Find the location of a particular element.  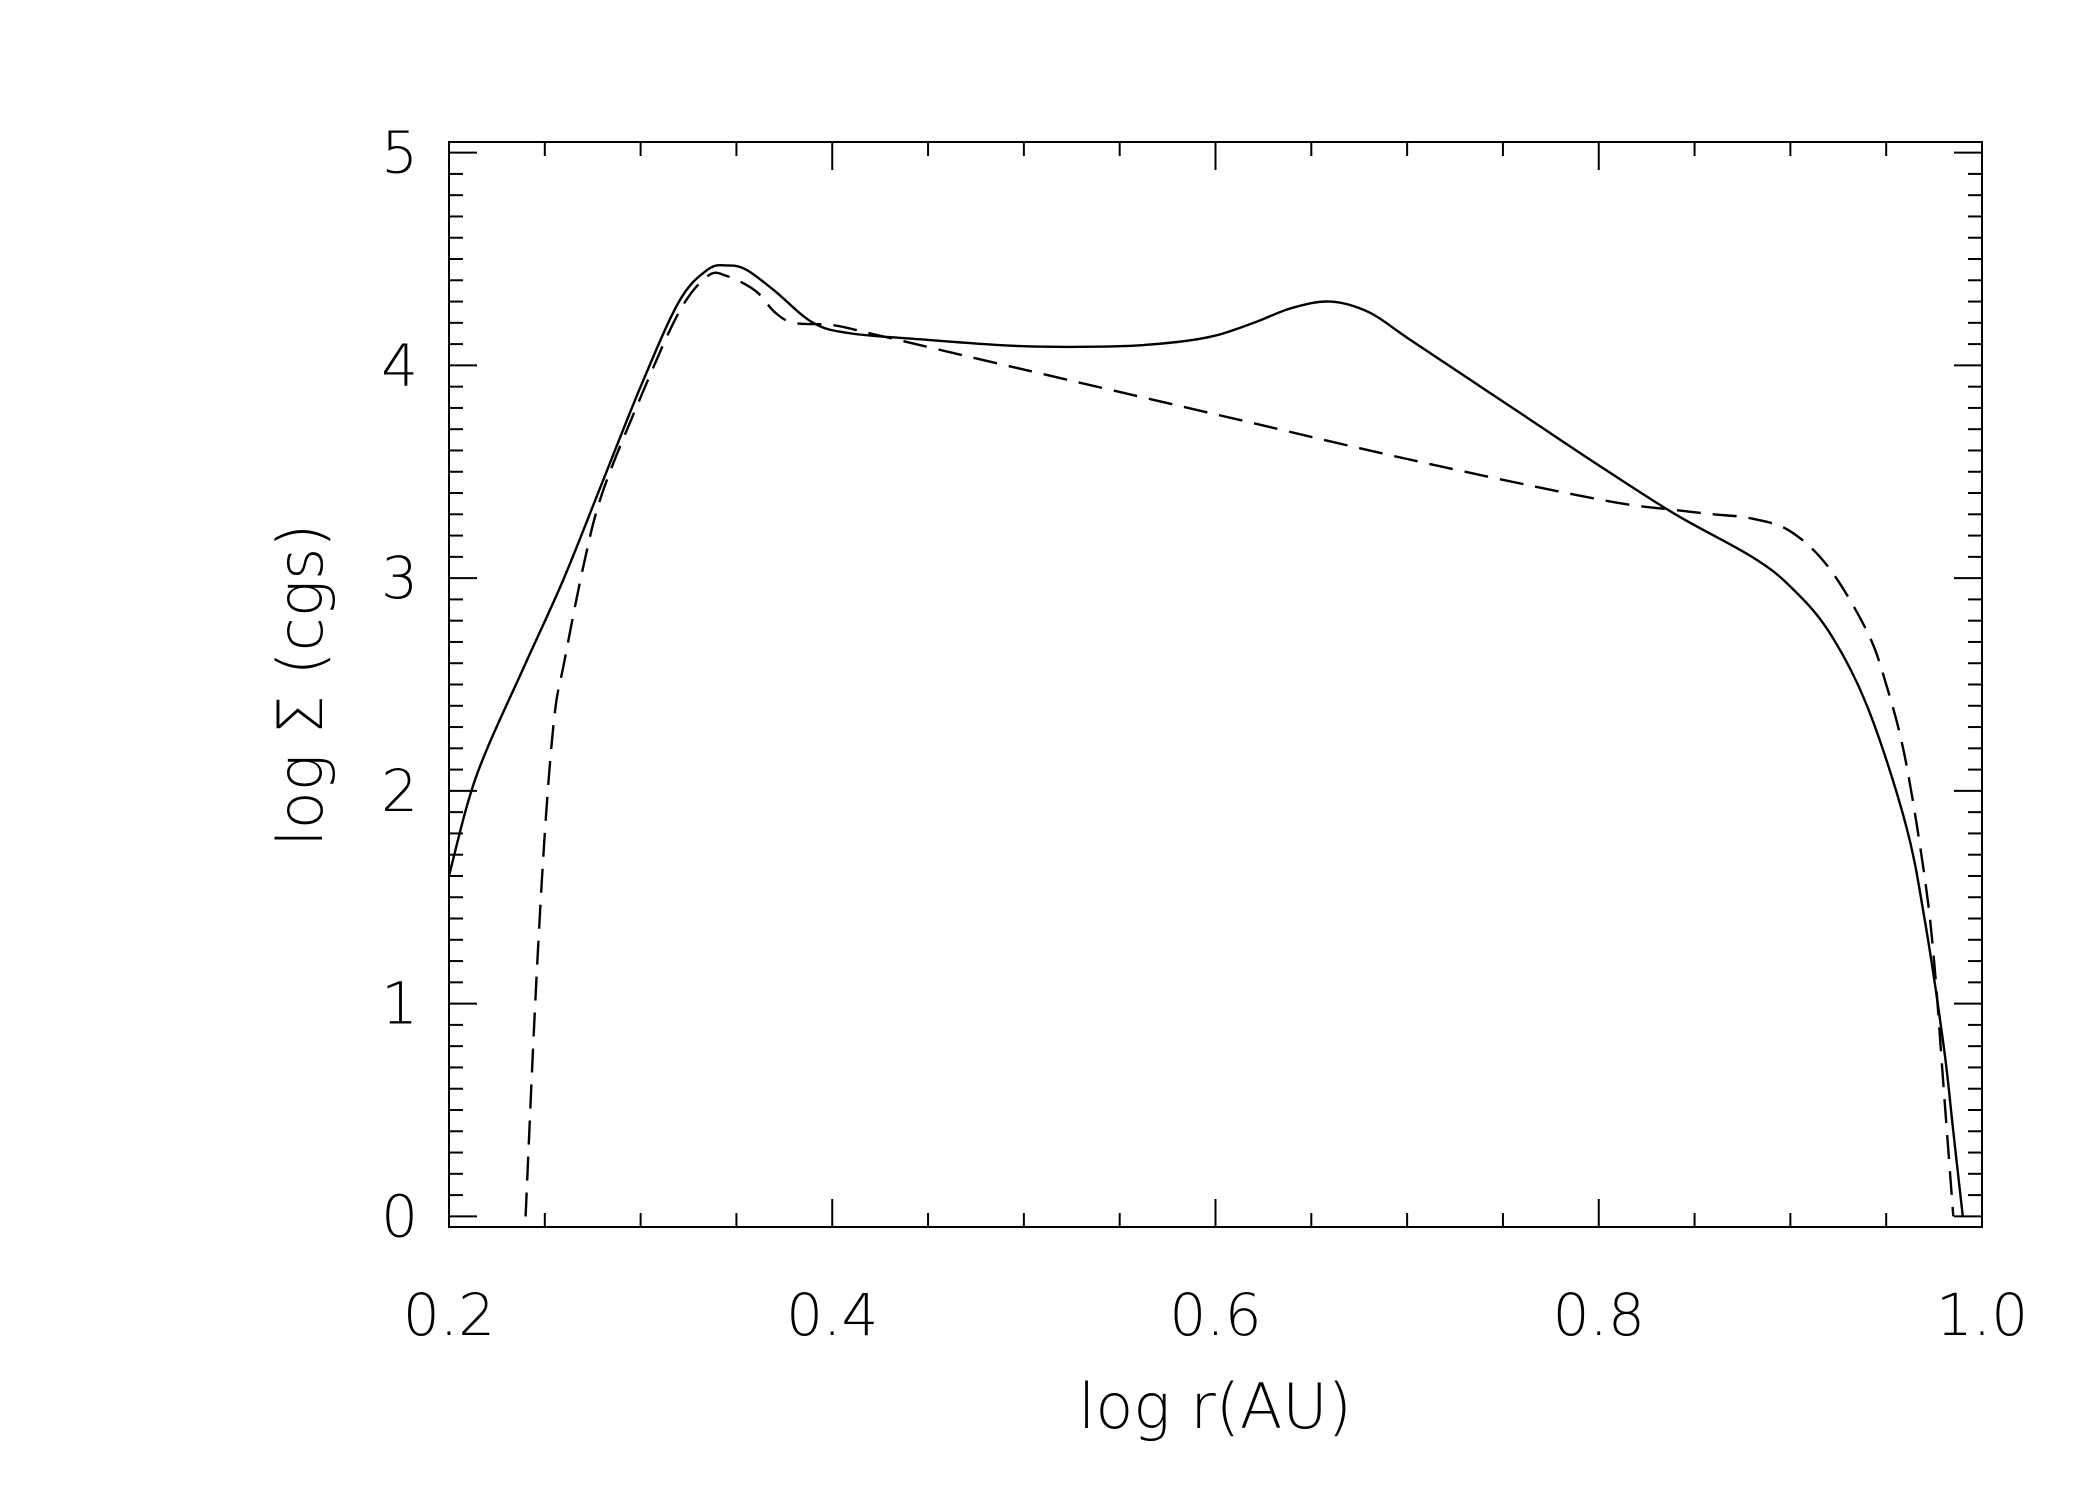

y-tick-label: 0 is located at coordinates (399, 1216).